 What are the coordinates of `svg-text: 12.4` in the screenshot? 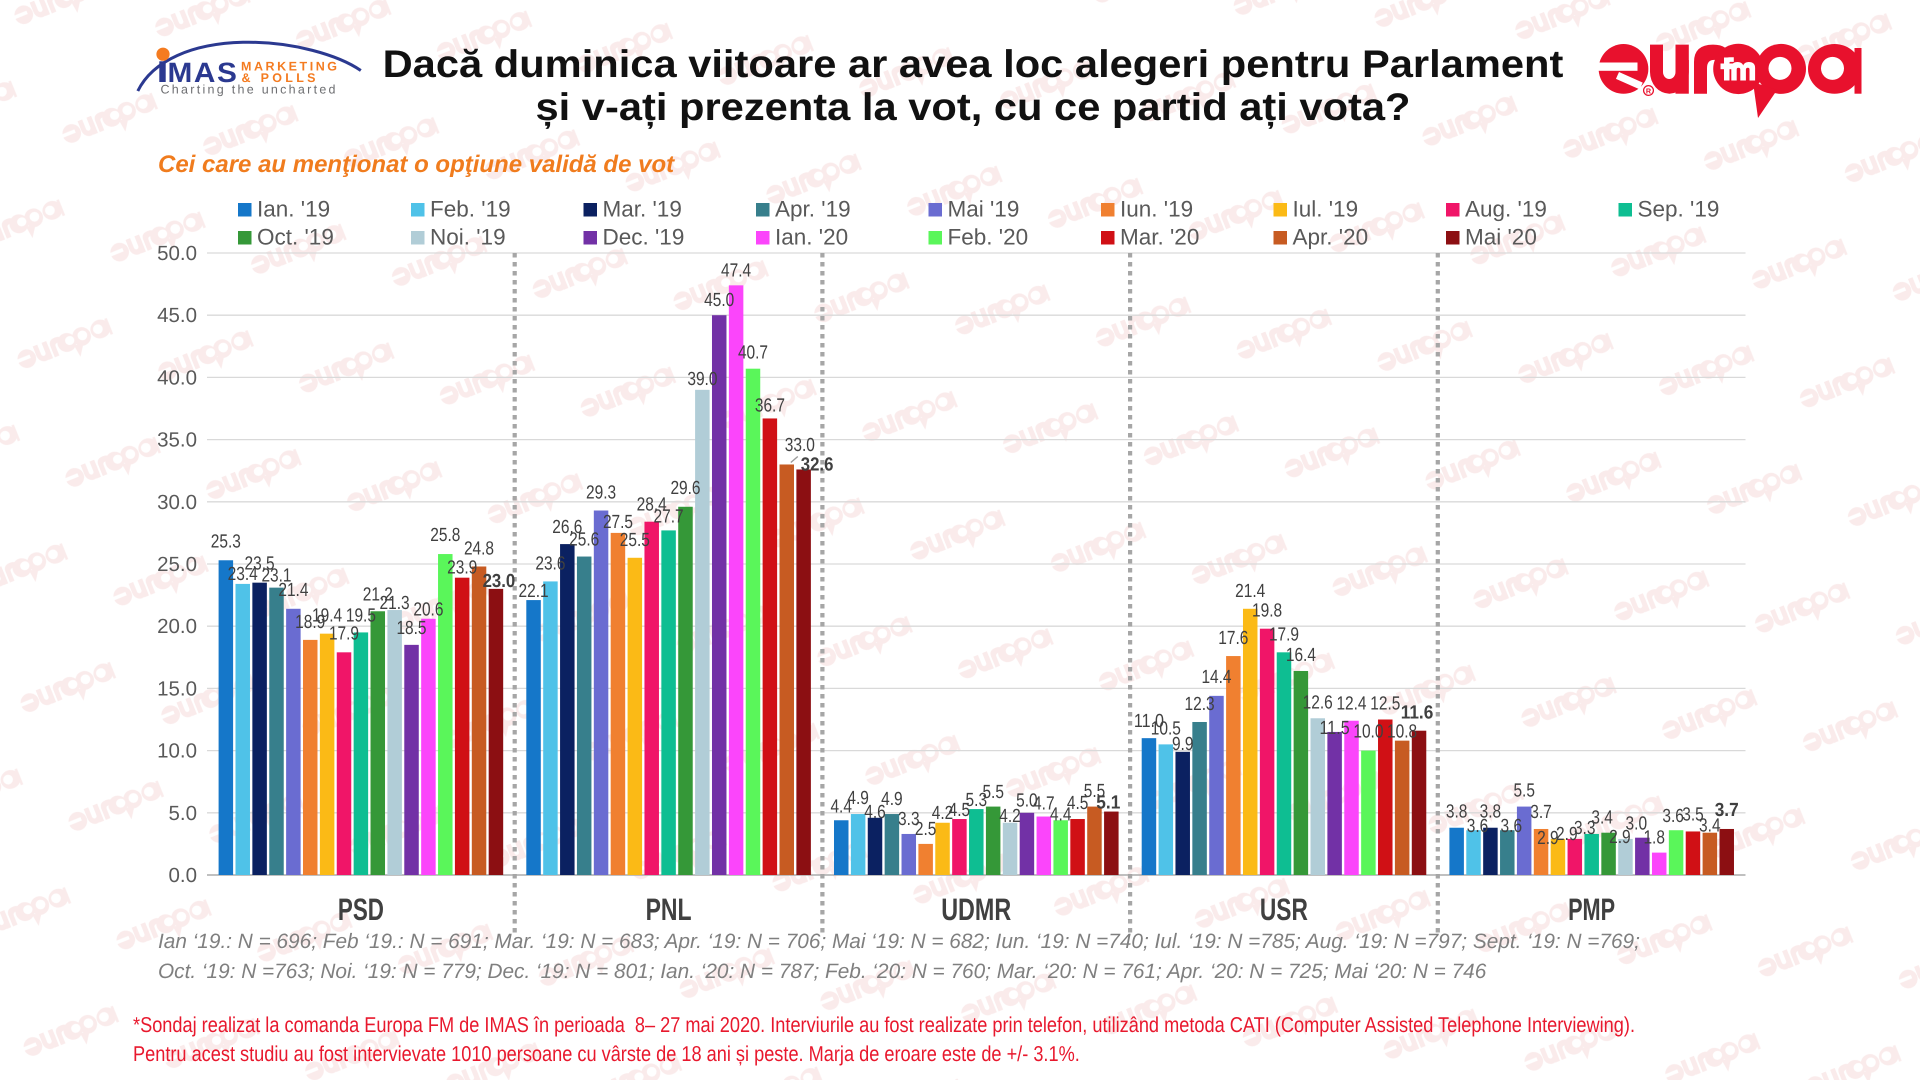 It's located at (1351, 704).